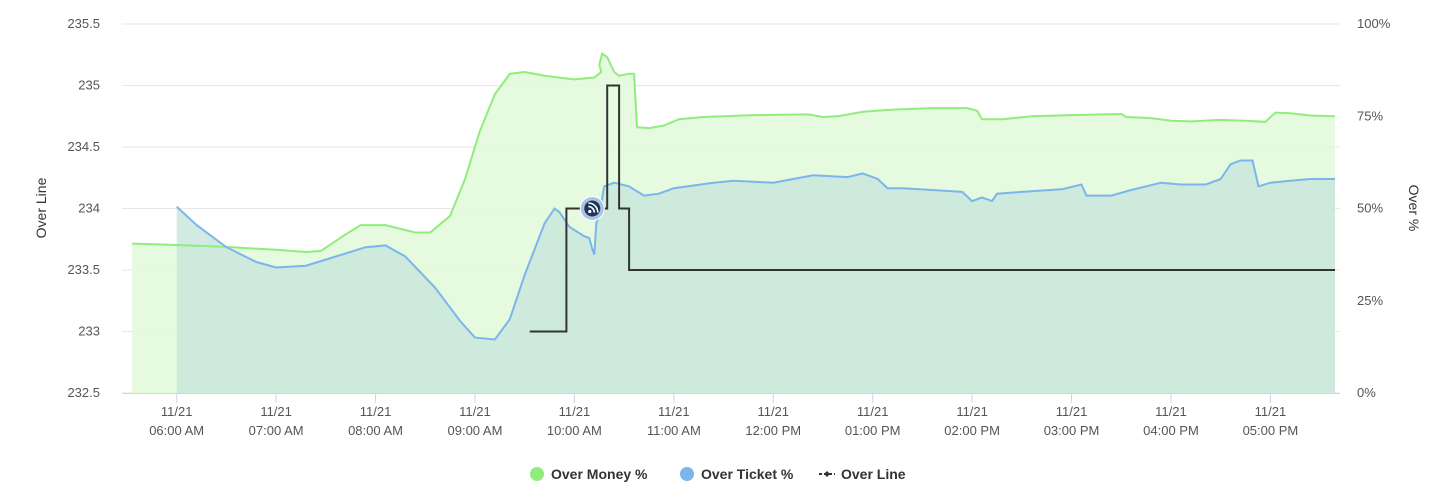 Image resolution: width=1454 pixels, height=502 pixels. I want to click on y-left-tick-label: 233, so click(89, 331).